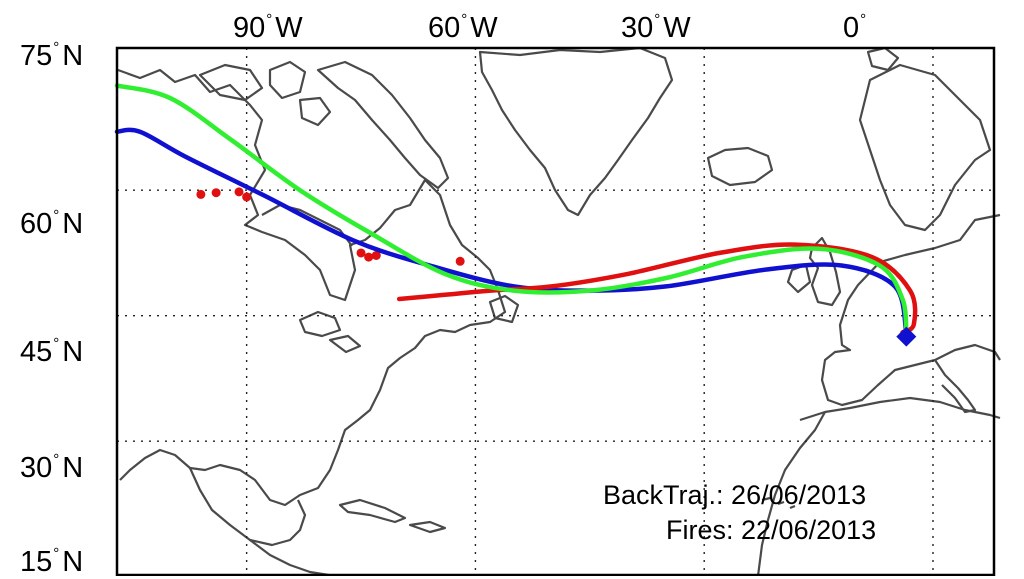 Image resolution: width=1024 pixels, height=579 pixels. I want to click on backtraj-date: 26/06/2013, so click(799, 495).